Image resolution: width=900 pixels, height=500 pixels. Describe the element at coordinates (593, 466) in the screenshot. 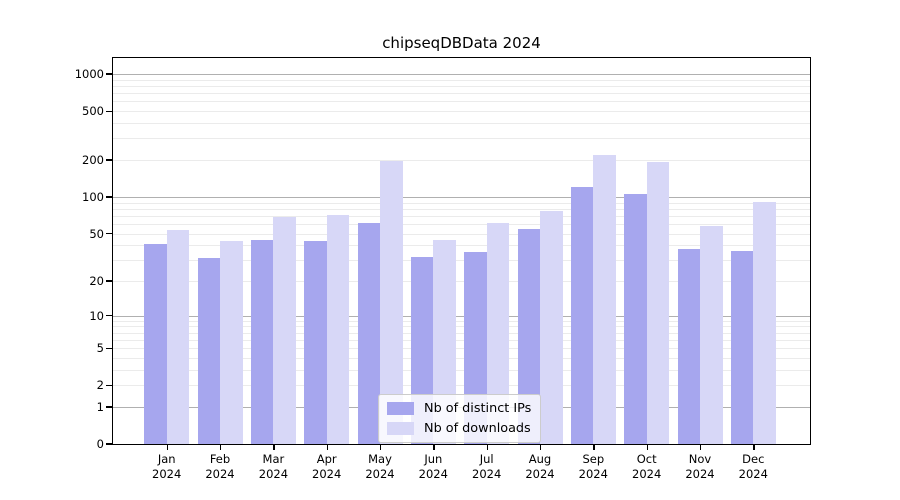

I see `x-tick-label: Sep 2024` at that location.